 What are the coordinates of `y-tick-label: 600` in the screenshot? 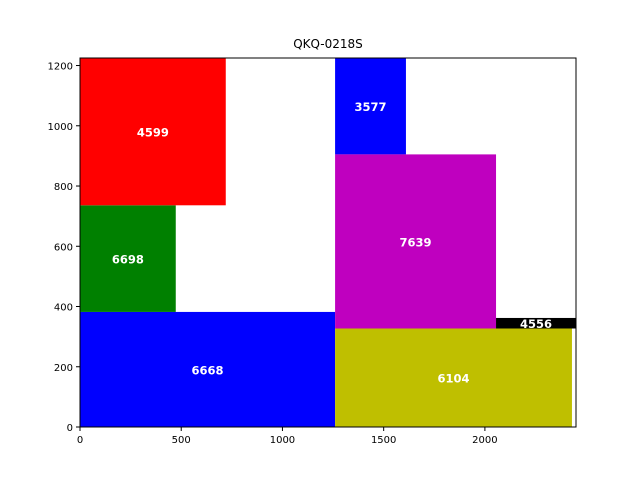 It's located at (63, 247).